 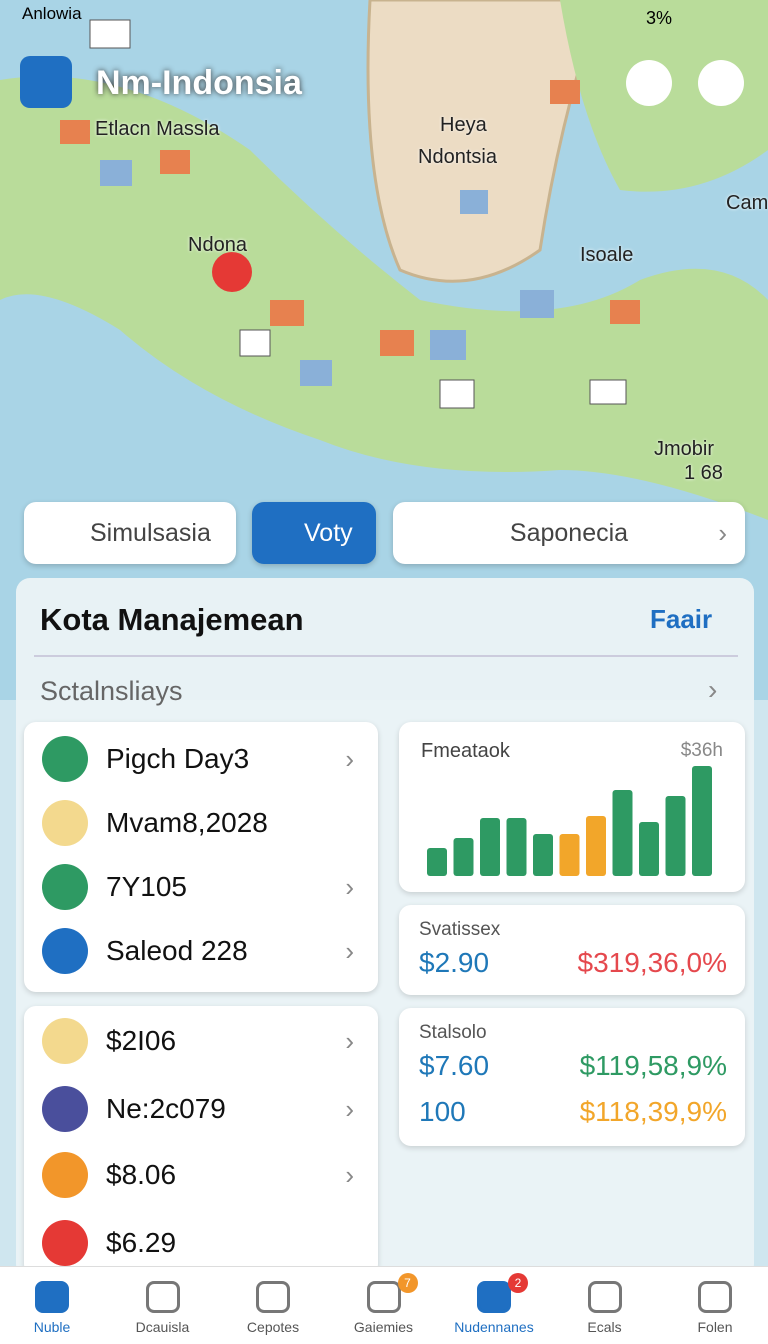 What do you see at coordinates (178, 758) in the screenshot?
I see `item-label: Pigch Day3` at bounding box center [178, 758].